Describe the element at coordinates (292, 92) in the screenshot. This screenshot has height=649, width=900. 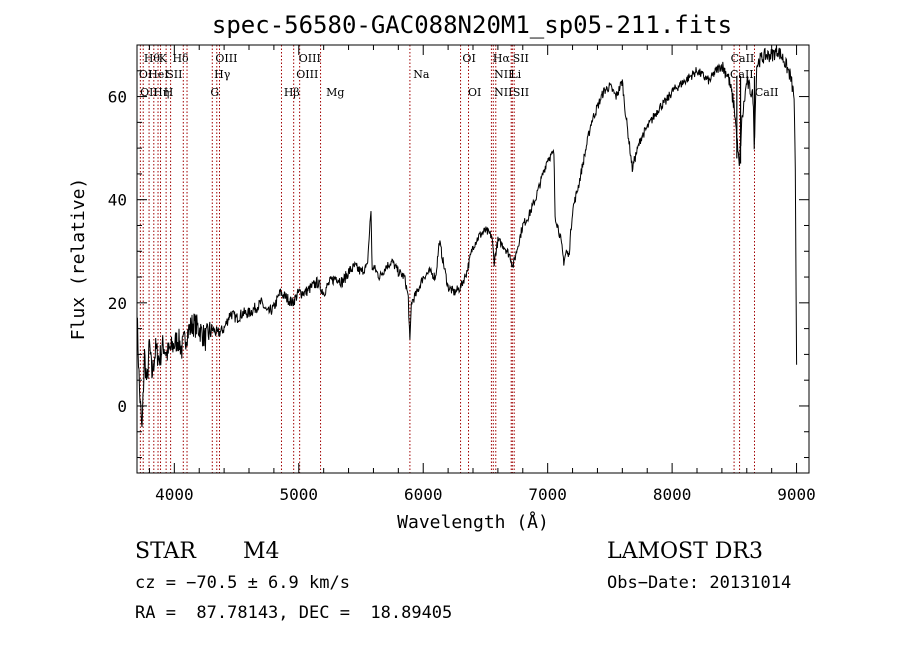
I see `line-label: Hβ` at that location.